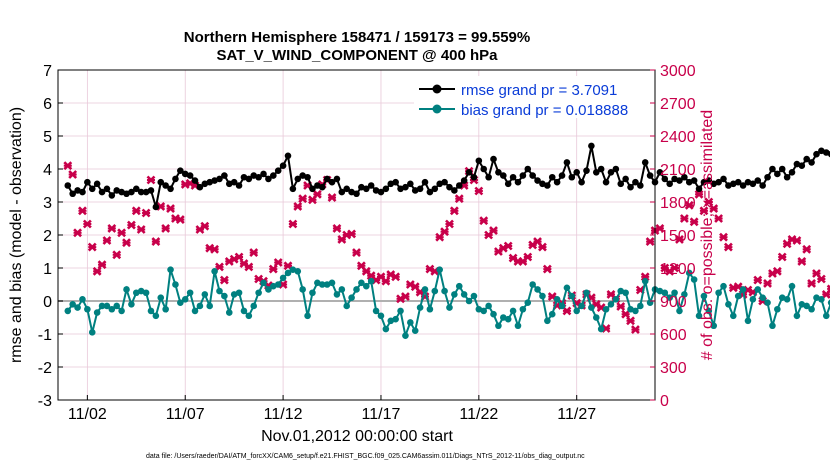 The image size is (830, 470). What do you see at coordinates (707, 235) in the screenshot?
I see `y-right-axis-label: # of obs: o=possible; ×=assimilated` at bounding box center [707, 235].